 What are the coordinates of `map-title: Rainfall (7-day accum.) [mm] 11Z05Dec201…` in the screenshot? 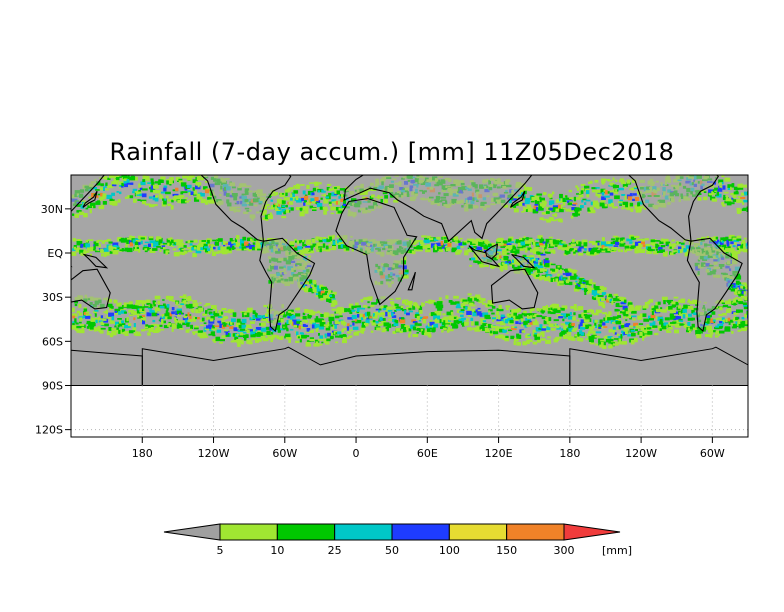 It's located at (392, 152).